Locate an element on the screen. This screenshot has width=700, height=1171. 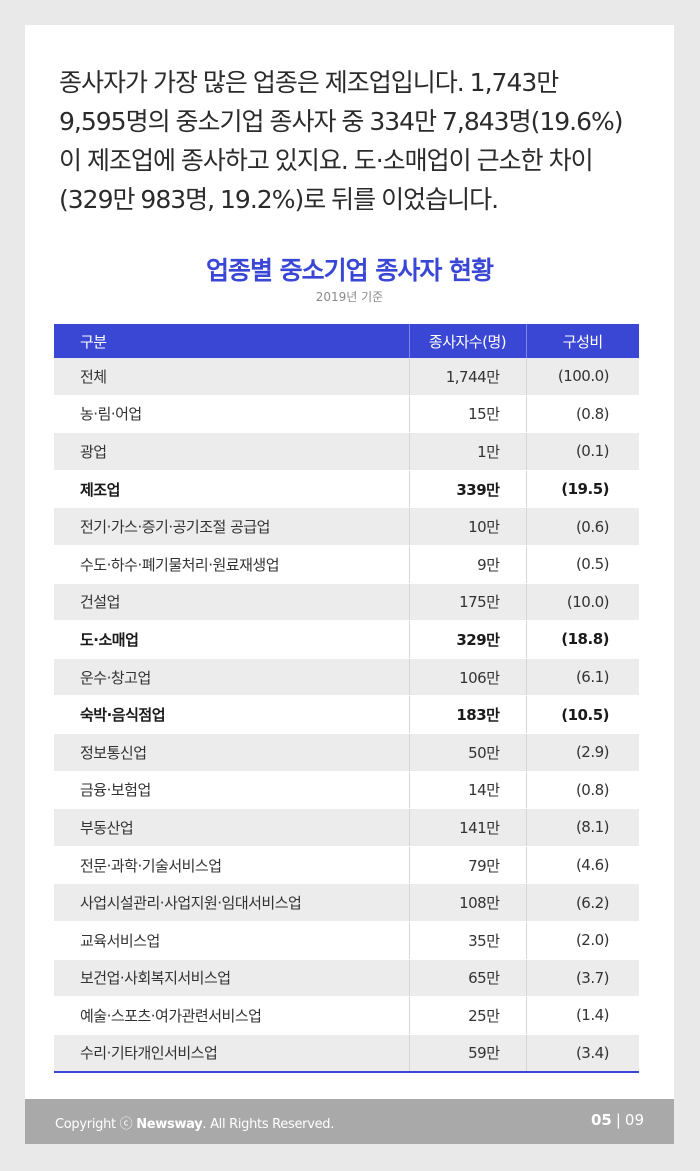
table-row: 금융·보험업 14만 (0.8) is located at coordinates (346, 790).